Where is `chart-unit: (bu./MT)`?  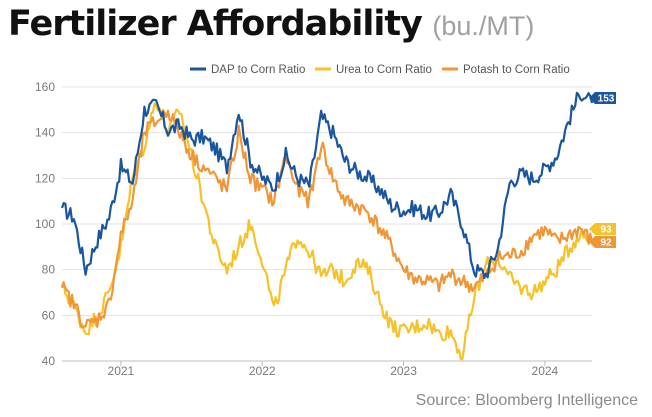 chart-unit: (bu./MT) is located at coordinates (483, 26).